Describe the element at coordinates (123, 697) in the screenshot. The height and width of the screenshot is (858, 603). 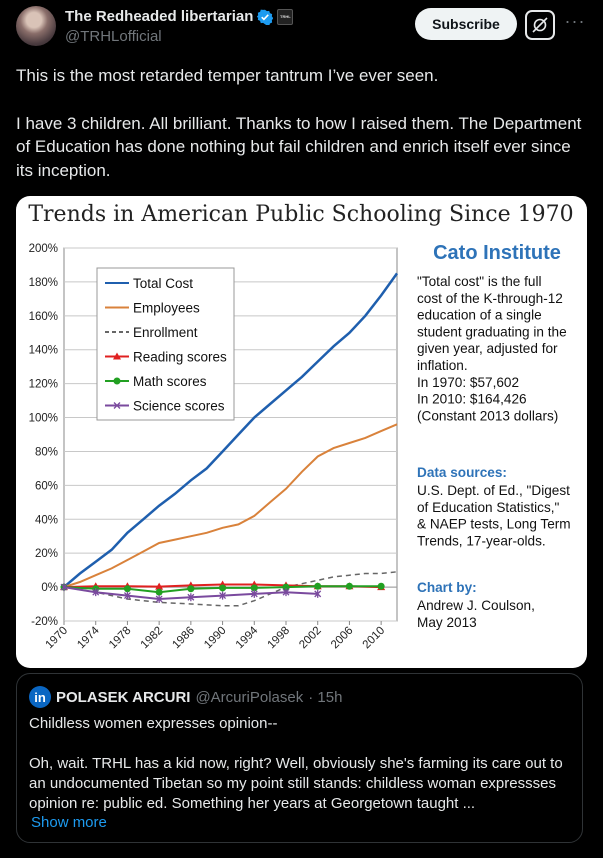
I see `quoted-author-name: POLASEK ARCURI` at that location.